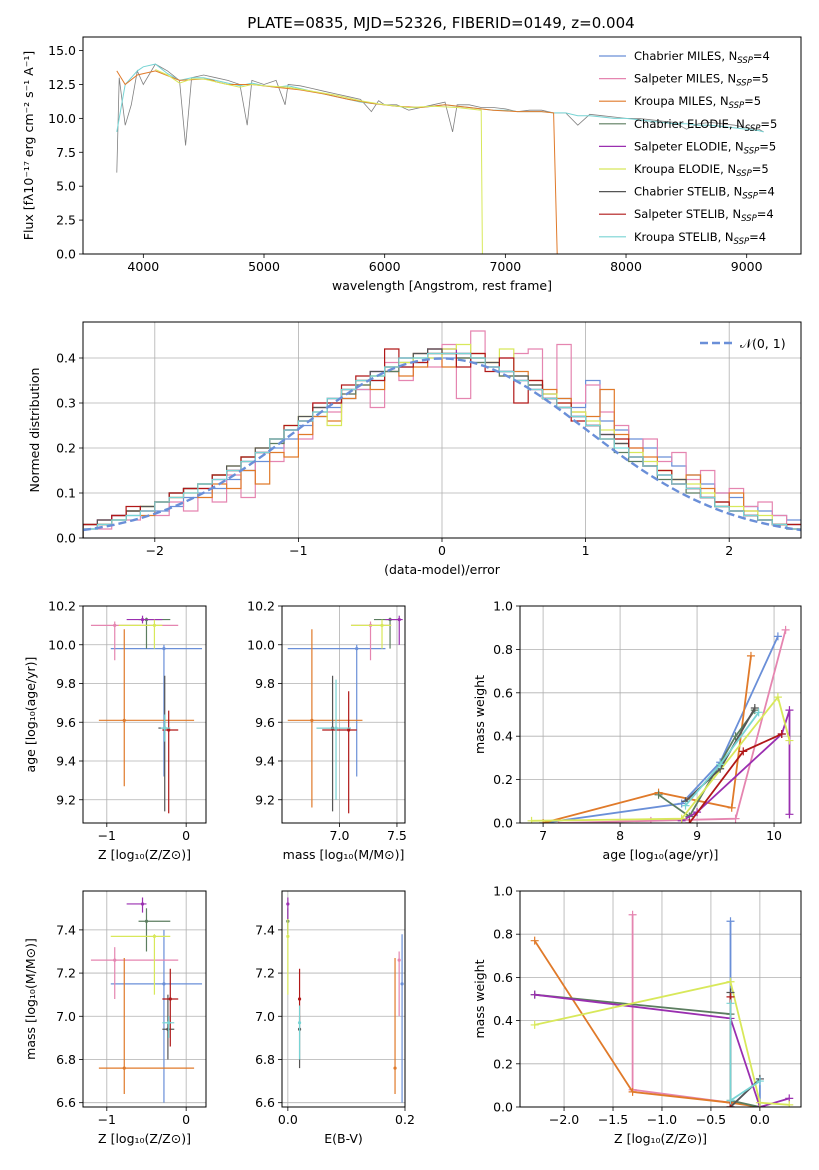 Image resolution: width=819 pixels, height=1170 pixels. Describe the element at coordinates (340, 835) in the screenshot. I see `age_vs_mass-xtick-label: 7.0` at that location.